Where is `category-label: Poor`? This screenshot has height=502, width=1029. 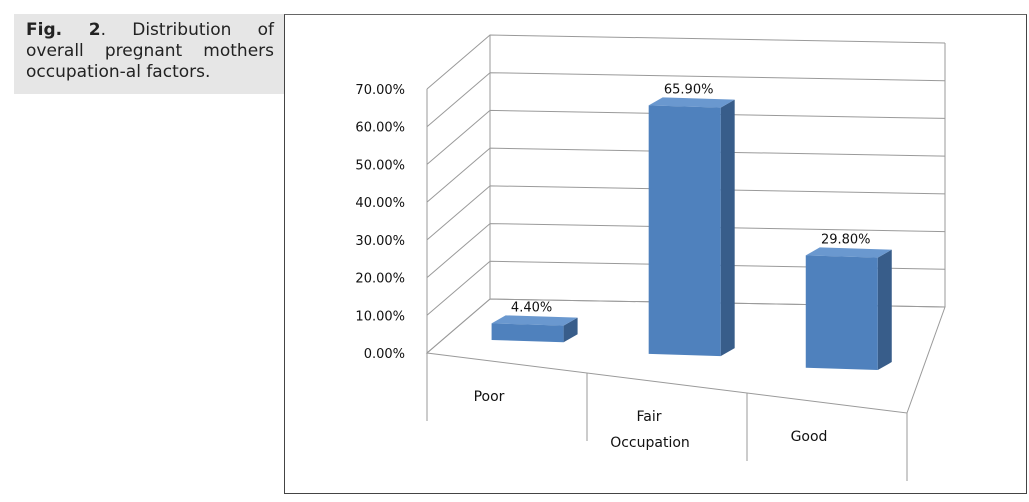 category-label: Poor is located at coordinates (489, 397).